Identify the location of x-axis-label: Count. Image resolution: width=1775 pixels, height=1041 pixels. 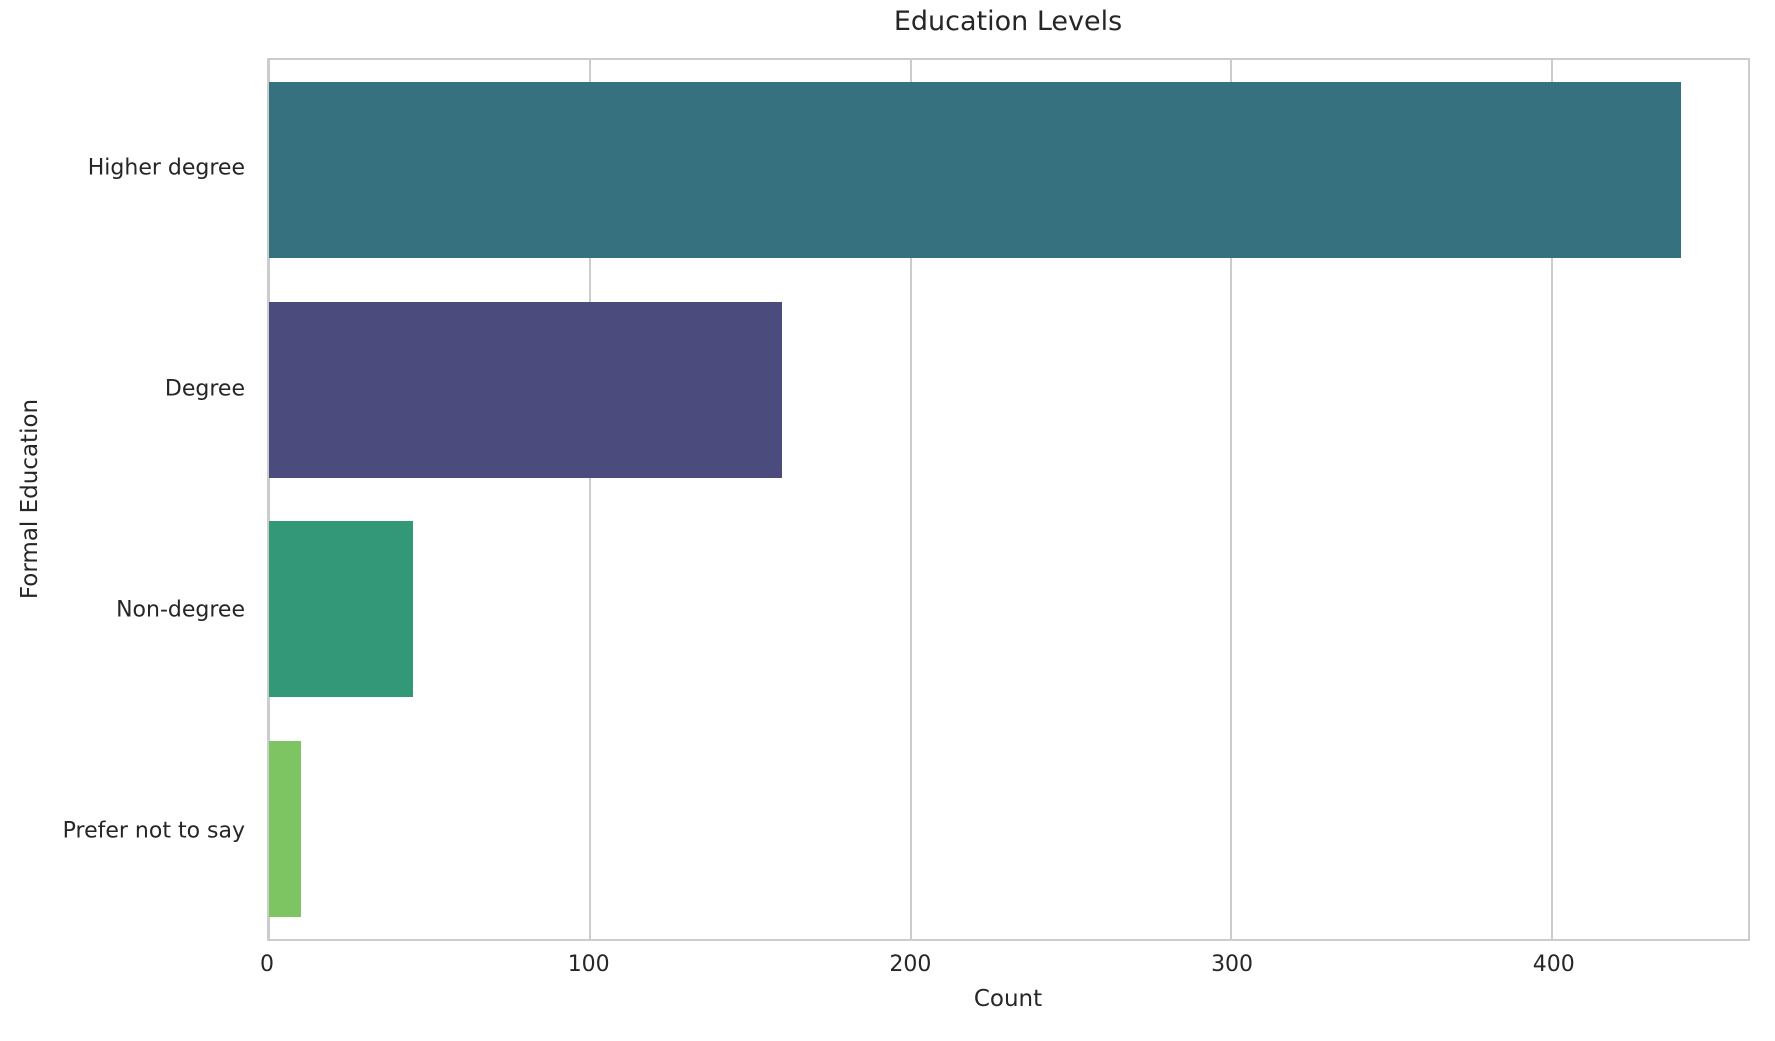
(1008, 999).